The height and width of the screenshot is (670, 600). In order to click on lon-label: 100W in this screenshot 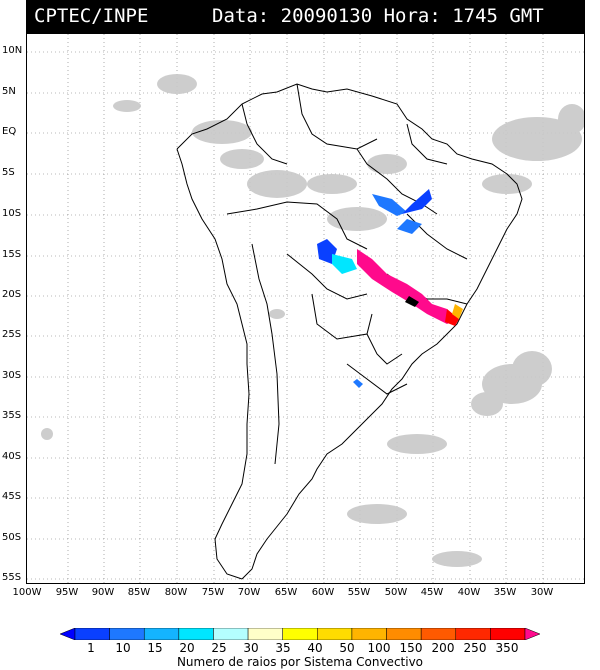, I will do `click(27, 592)`.